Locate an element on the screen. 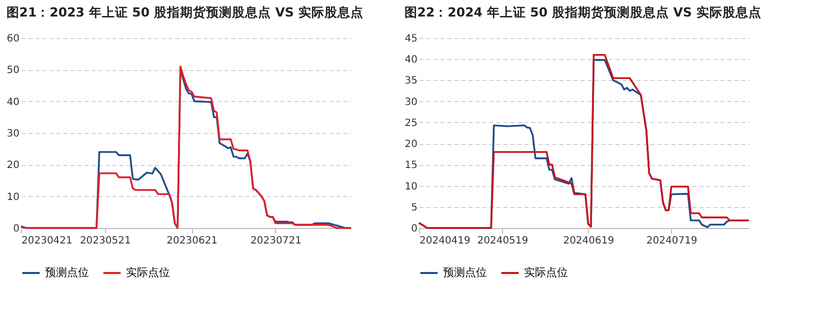 Image resolution: width=814 pixels, height=327 pixels. x-tick-label: 20240519 is located at coordinates (502, 241).